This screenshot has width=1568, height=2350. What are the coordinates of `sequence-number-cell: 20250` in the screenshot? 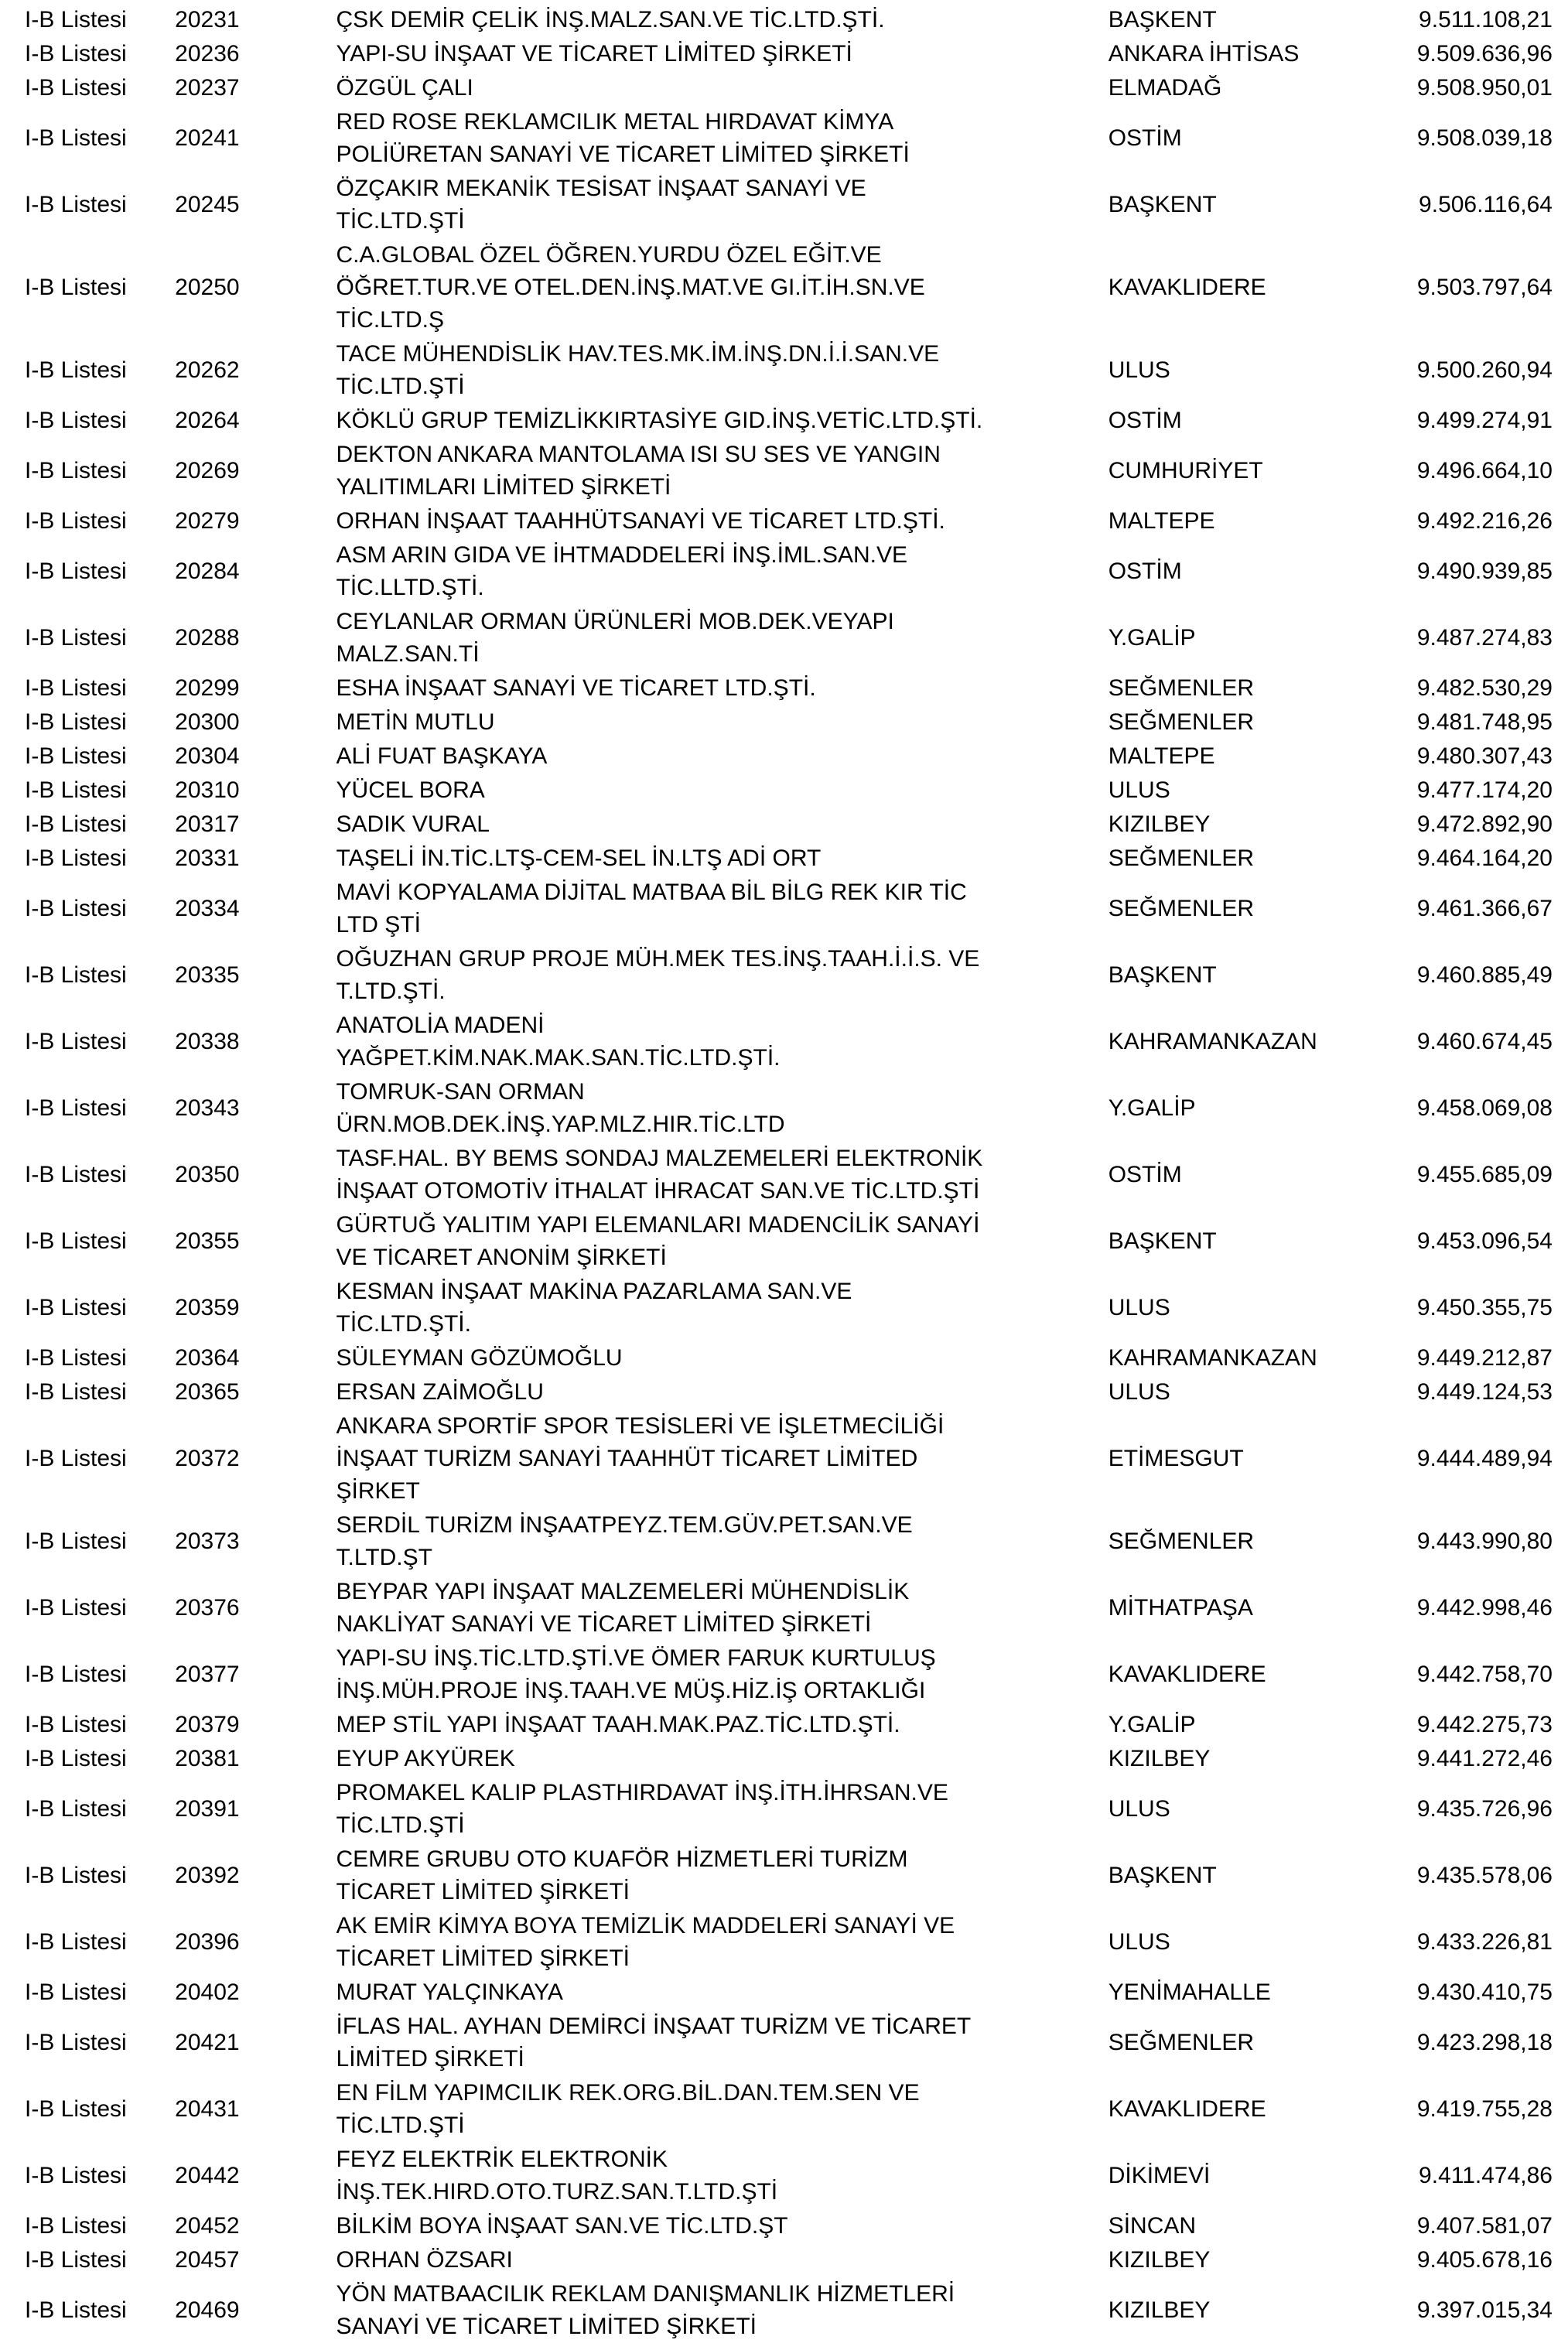 It's located at (207, 287).